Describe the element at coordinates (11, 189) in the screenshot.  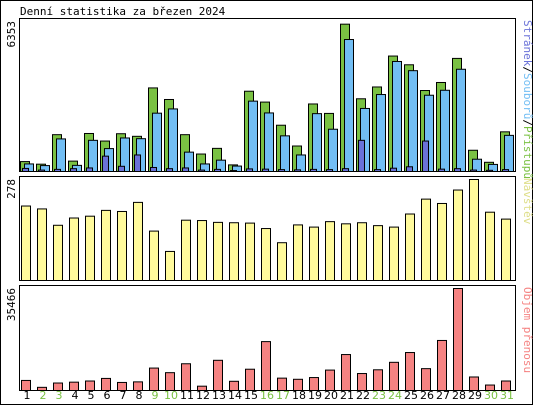
I see `visits-panel-ymax-label: 278` at that location.